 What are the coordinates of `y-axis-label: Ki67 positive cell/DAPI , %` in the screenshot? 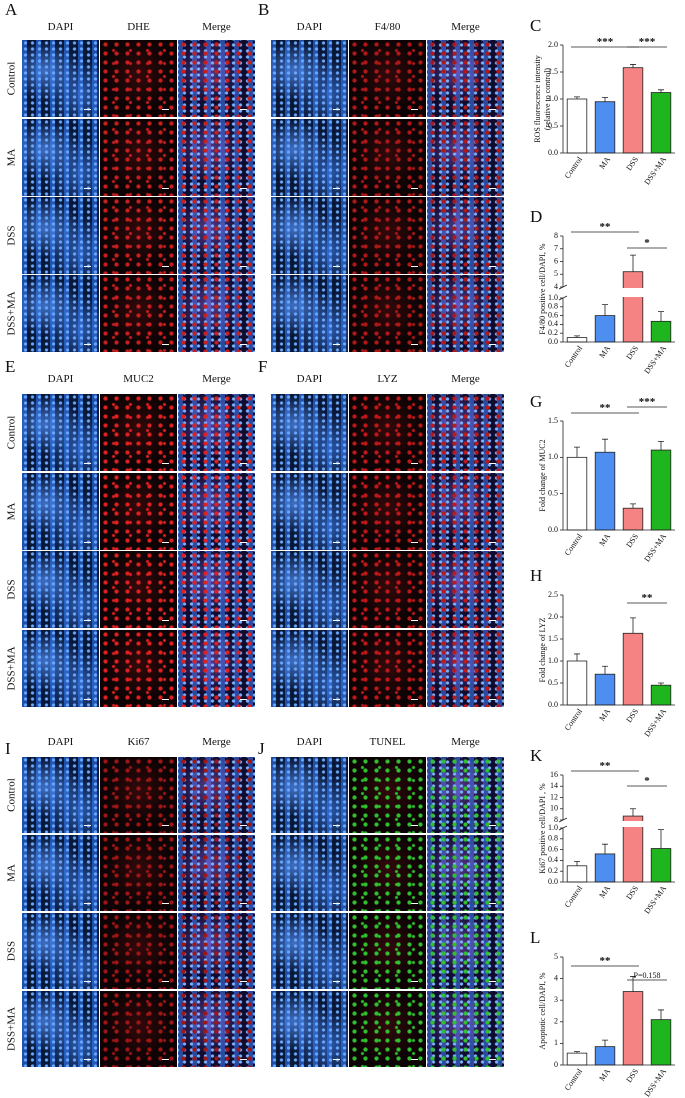 It's located at (542, 828).